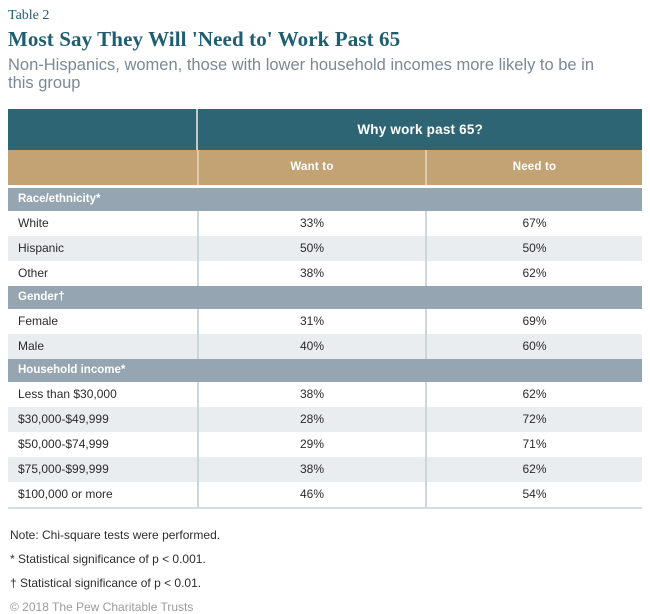 This screenshot has height=614, width=650. What do you see at coordinates (533, 167) in the screenshot?
I see `column-header-need: Need to` at bounding box center [533, 167].